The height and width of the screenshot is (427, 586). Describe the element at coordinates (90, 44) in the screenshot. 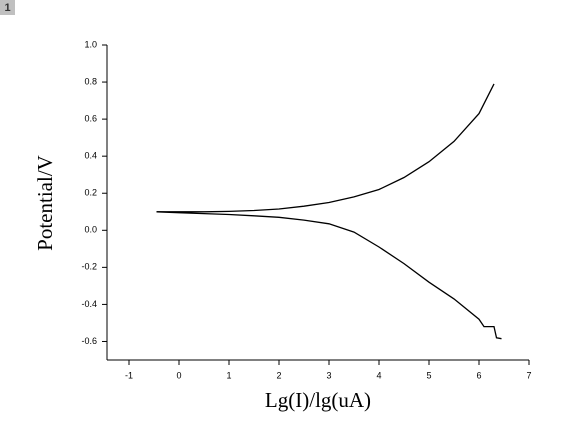

I see `y-tick-label: 1.0` at that location.